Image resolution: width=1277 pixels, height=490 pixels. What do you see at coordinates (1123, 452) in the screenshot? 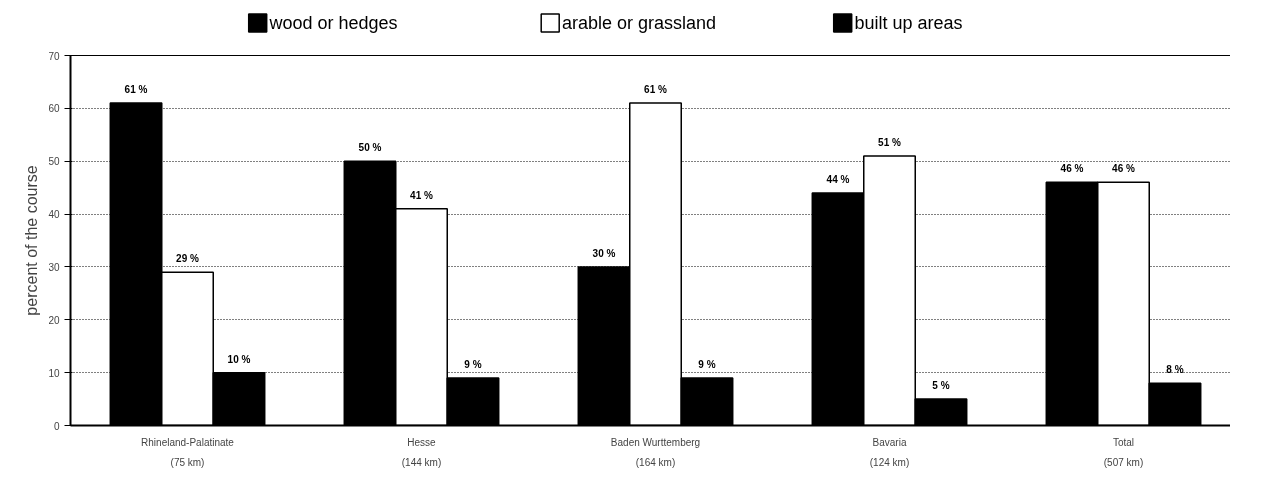
I see `category-label: Total (507 km)` at bounding box center [1123, 452].